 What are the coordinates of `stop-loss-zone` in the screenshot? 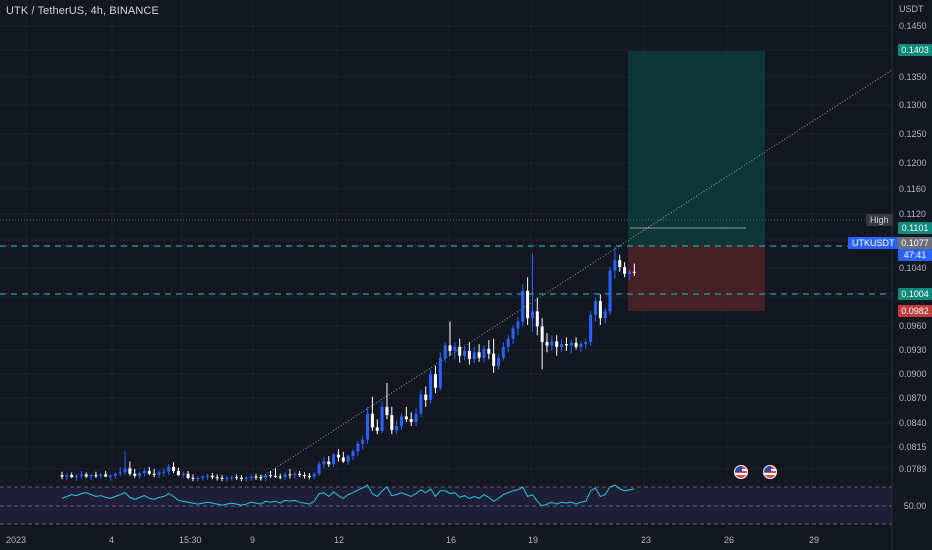 It's located at (696, 278).